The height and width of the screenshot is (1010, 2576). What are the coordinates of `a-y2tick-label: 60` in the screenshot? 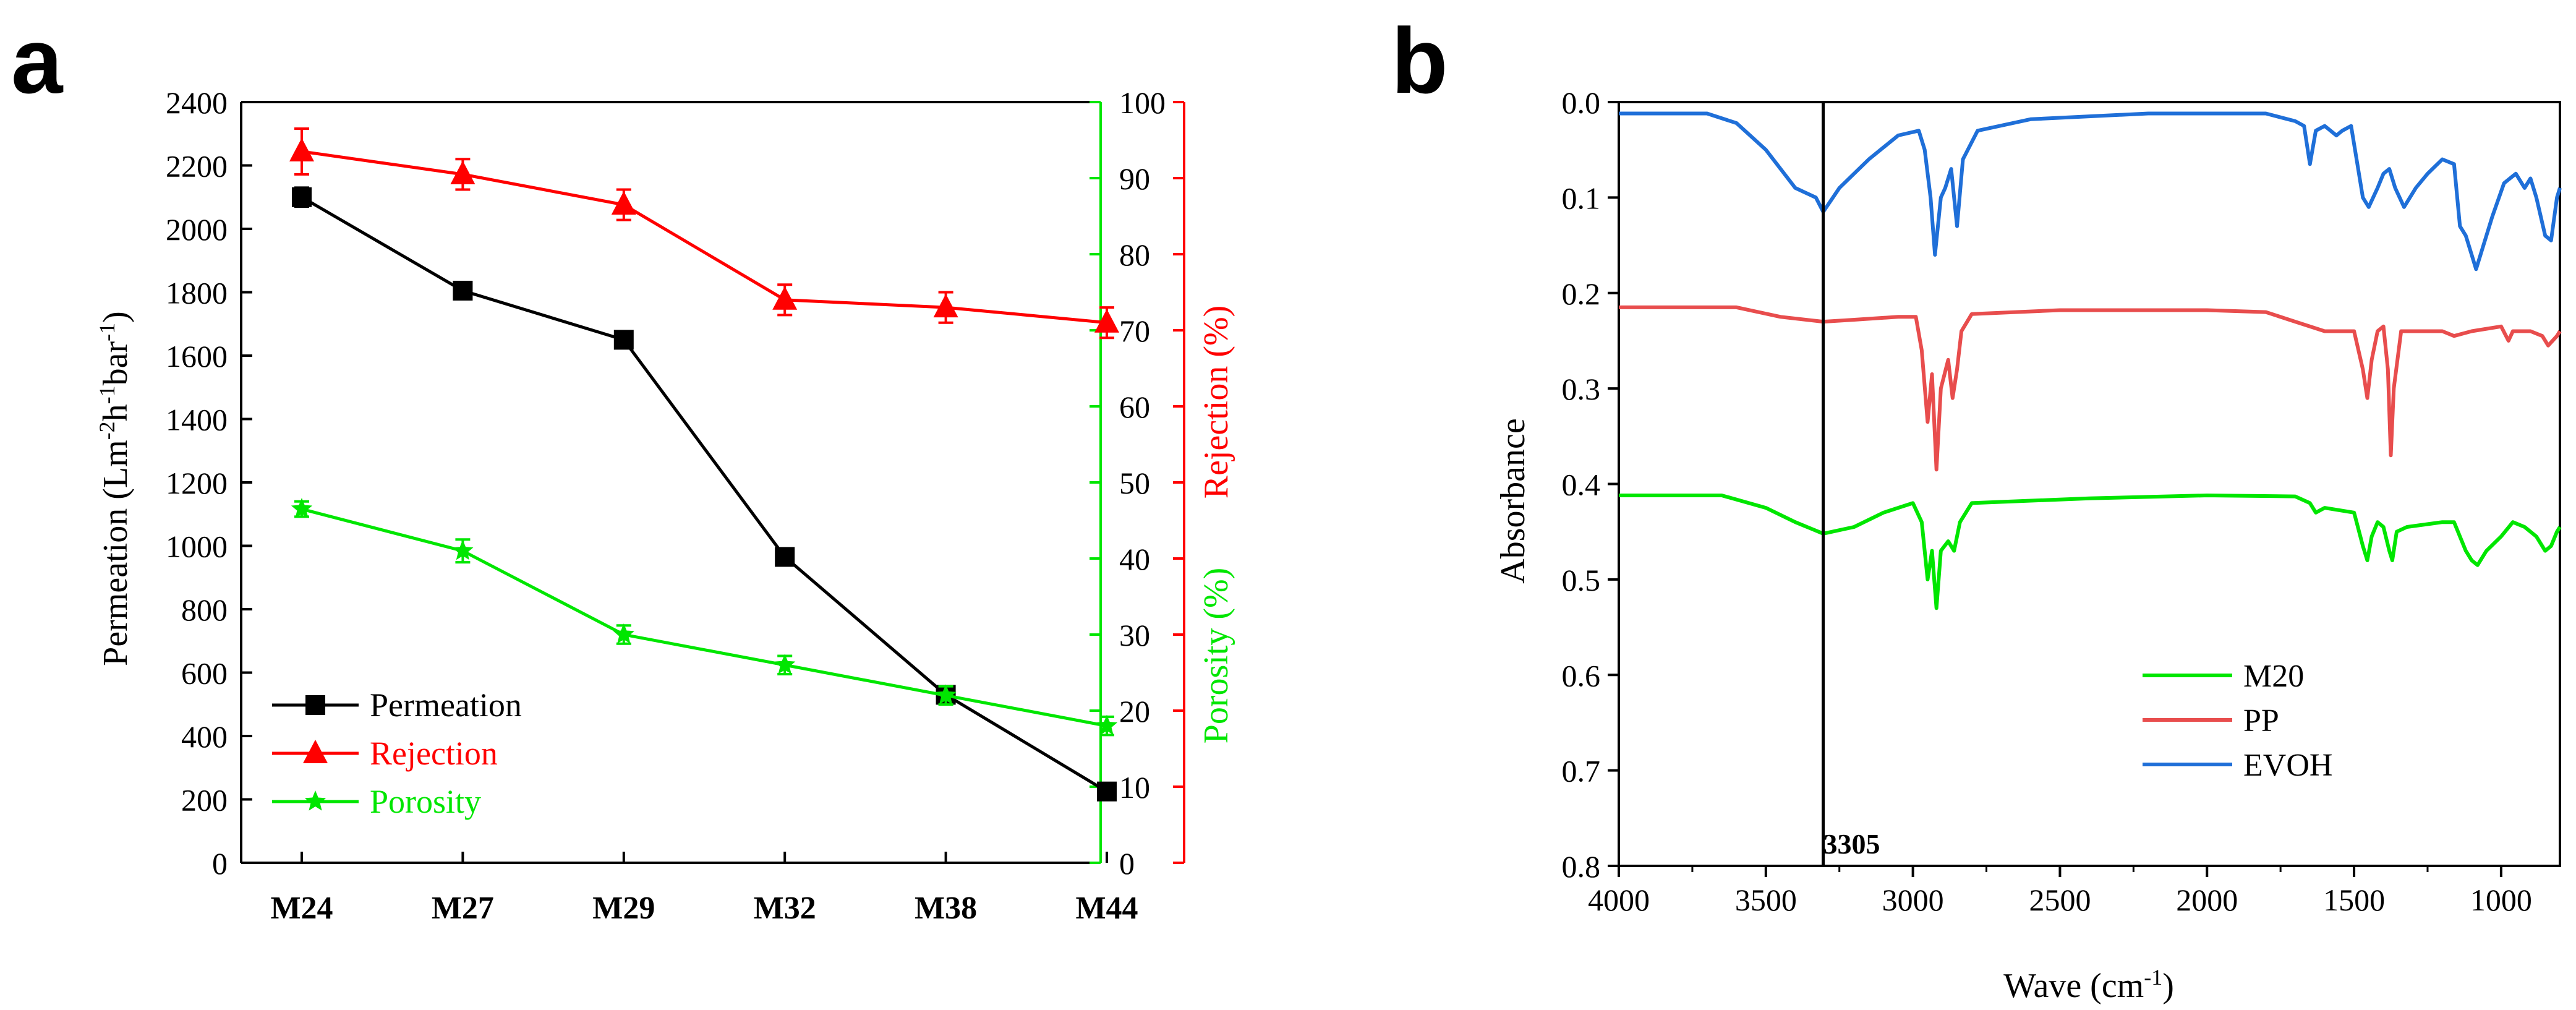 It's located at (1134, 407).